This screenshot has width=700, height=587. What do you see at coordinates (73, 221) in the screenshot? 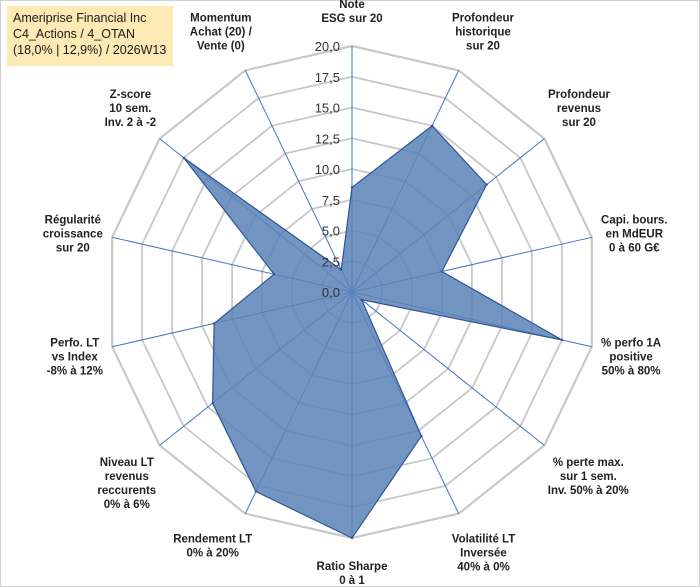
I see `axis-label-line: Régularité` at bounding box center [73, 221].